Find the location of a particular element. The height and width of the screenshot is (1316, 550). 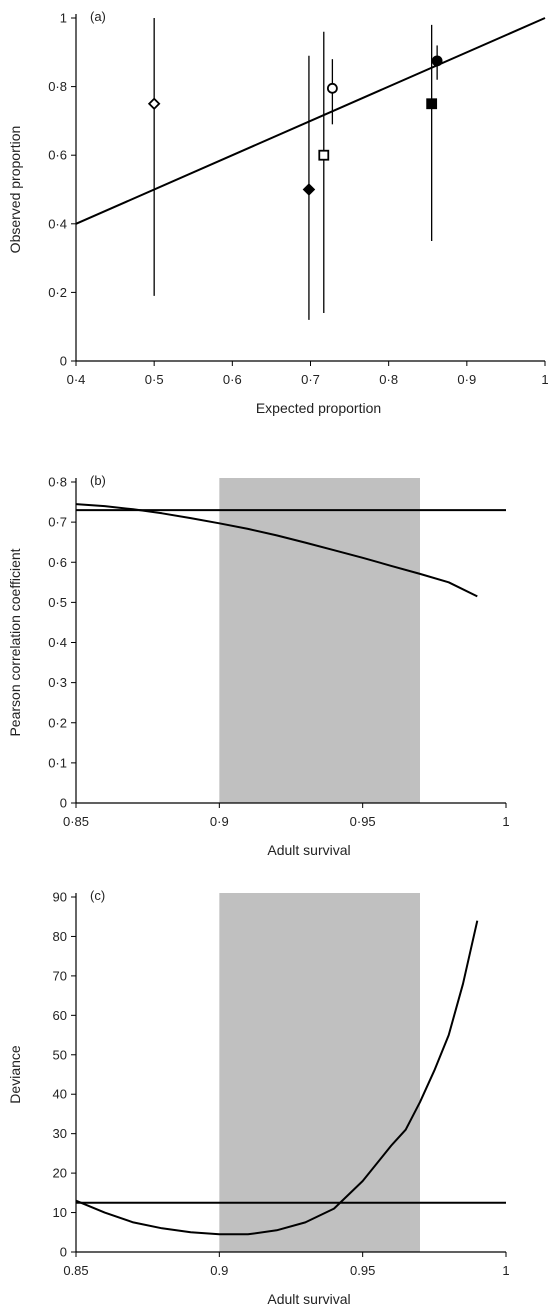

series-line is located at coordinates (276, 550).